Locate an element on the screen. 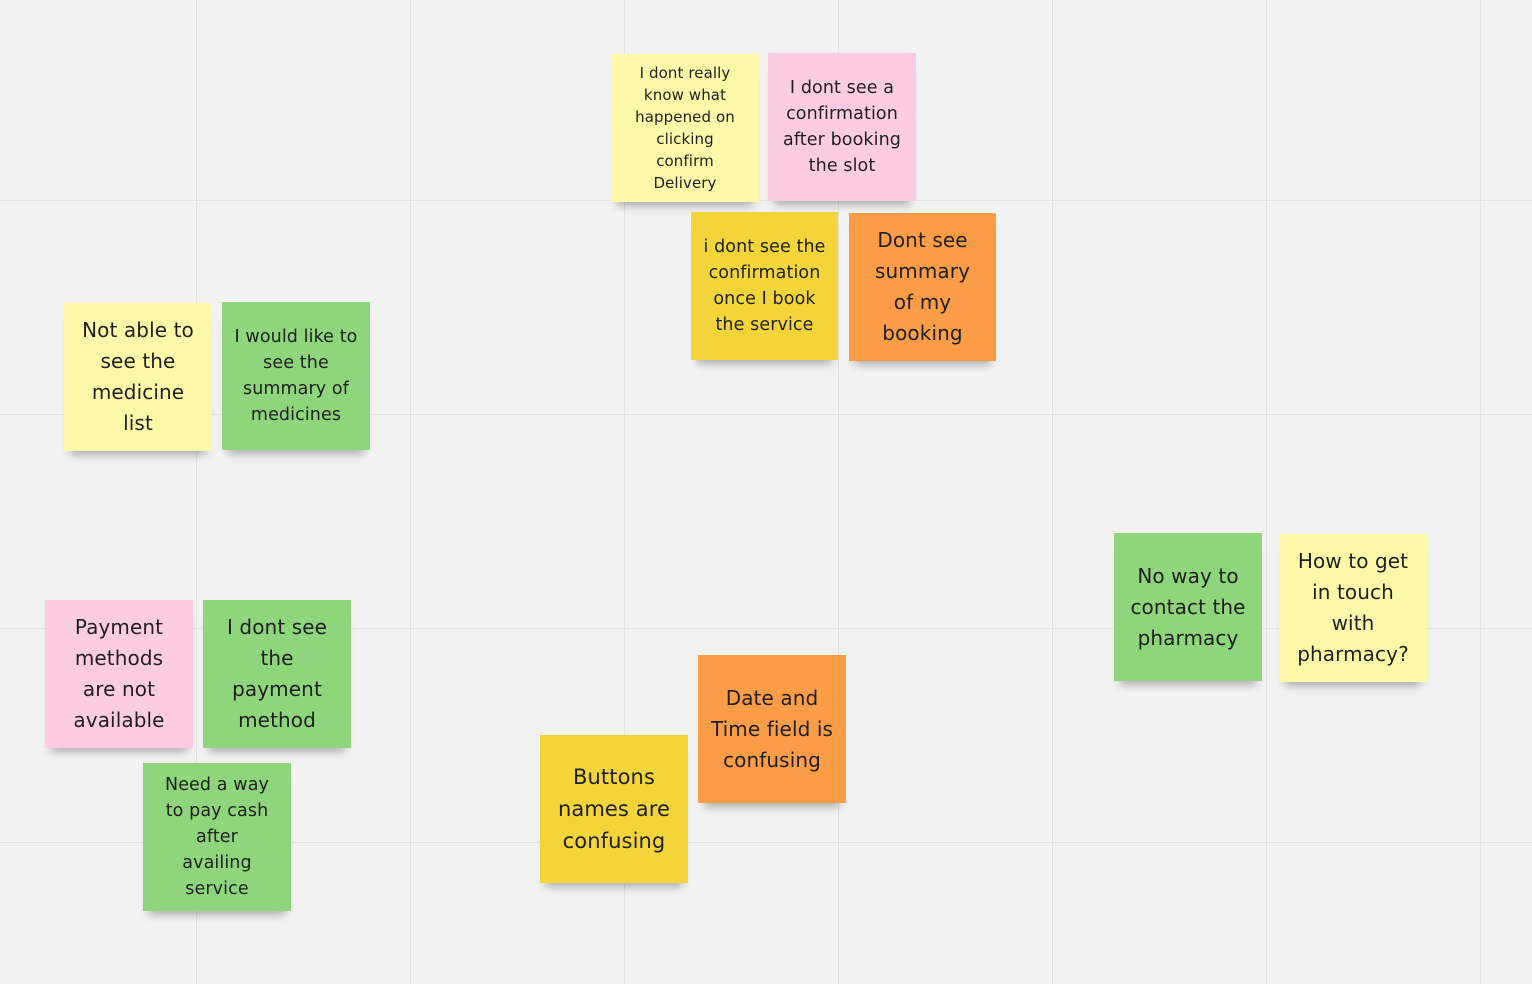 The height and width of the screenshot is (984, 1532). sticky-note-text: Date and Time field is confusing is located at coordinates (772, 728).